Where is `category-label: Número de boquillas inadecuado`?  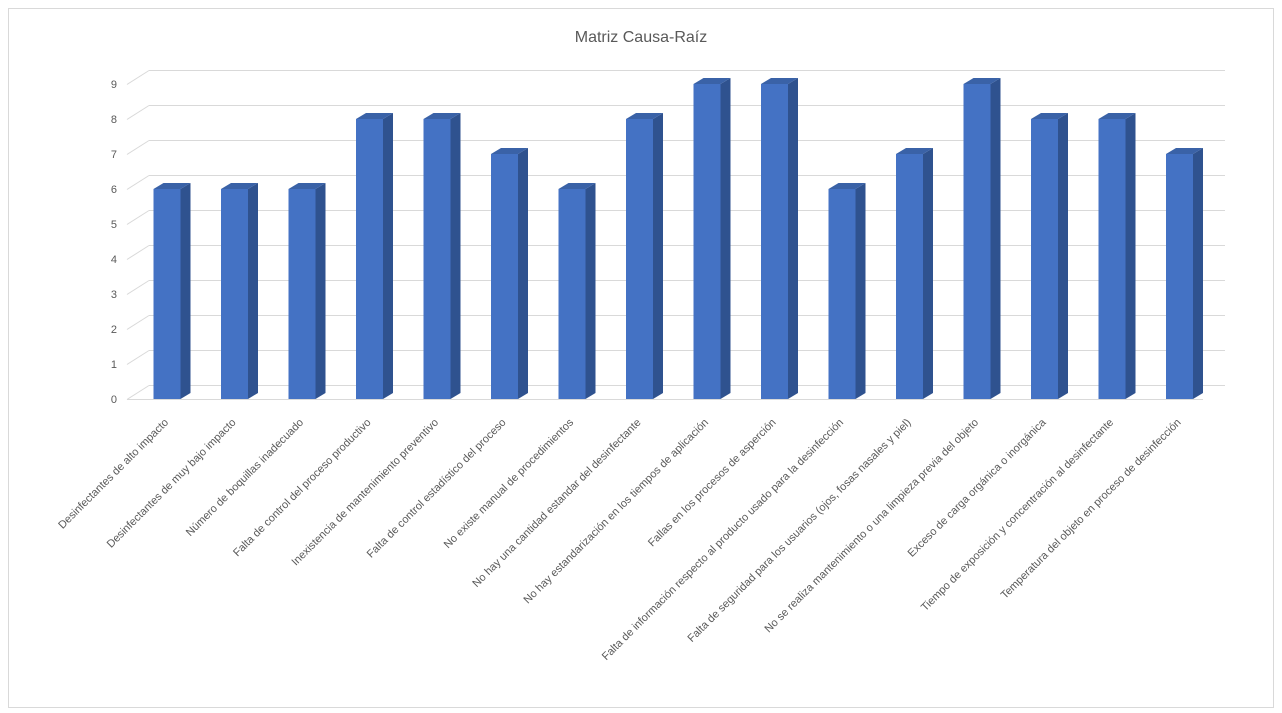 category-label: Número de boquillas inadecuado is located at coordinates (245, 478).